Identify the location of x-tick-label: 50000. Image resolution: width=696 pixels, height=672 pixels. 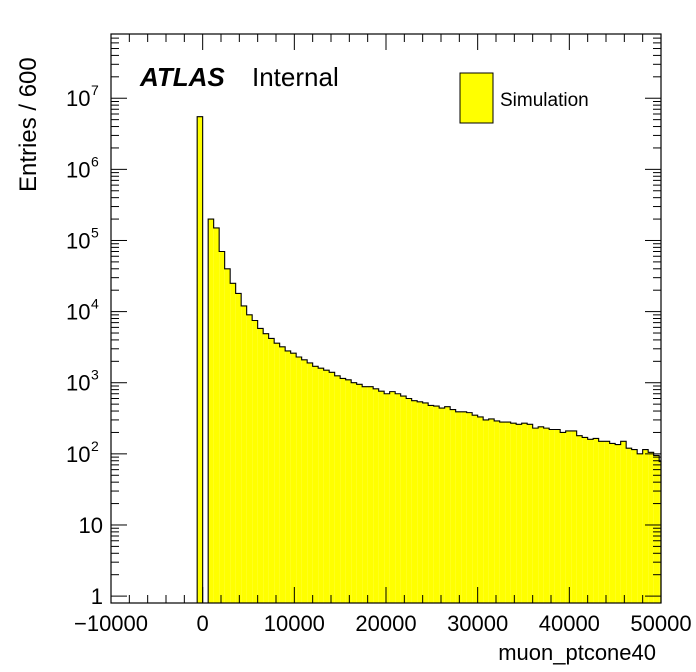
(660, 623).